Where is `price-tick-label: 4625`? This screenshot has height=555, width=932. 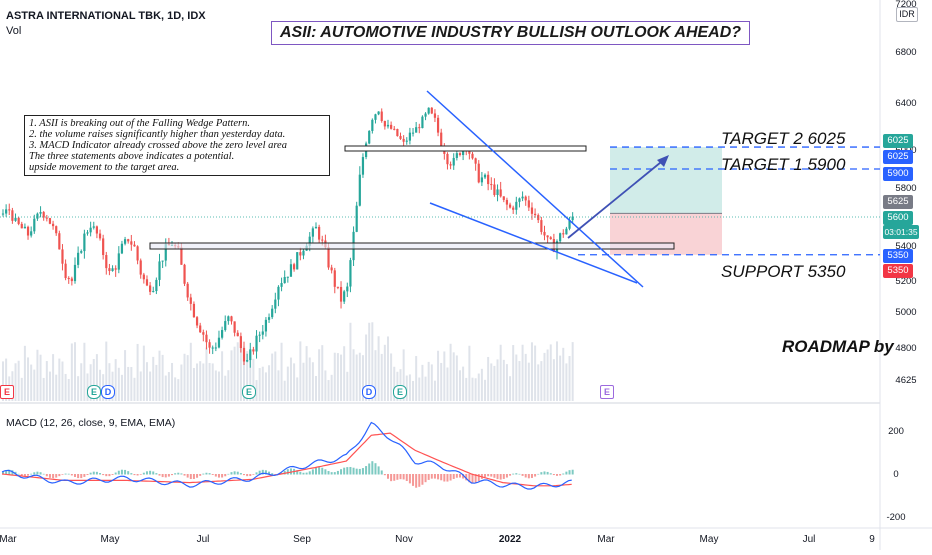 price-tick-label: 4625 is located at coordinates (905, 380).